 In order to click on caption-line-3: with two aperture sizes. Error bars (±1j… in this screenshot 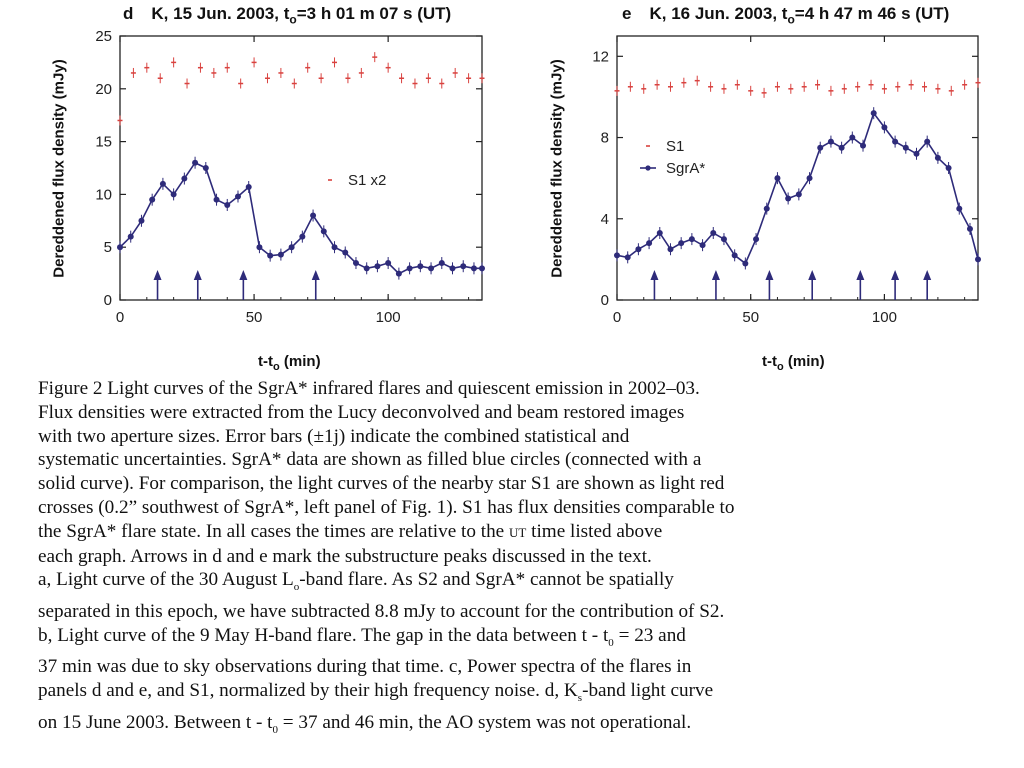, I will do `click(334, 436)`.